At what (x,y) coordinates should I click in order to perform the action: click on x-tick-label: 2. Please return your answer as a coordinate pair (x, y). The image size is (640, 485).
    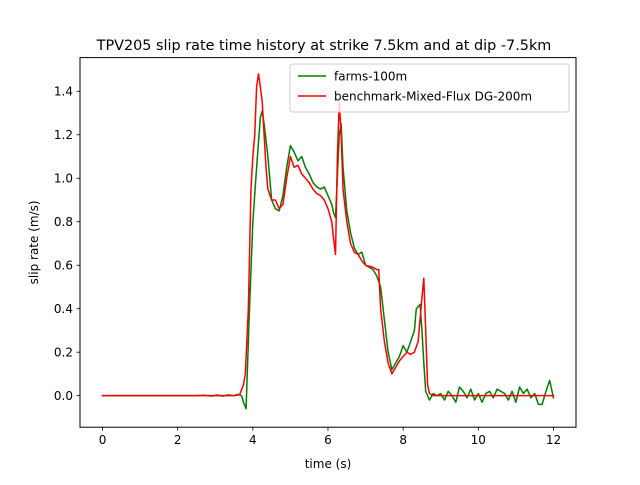
    Looking at the image, I should click on (178, 440).